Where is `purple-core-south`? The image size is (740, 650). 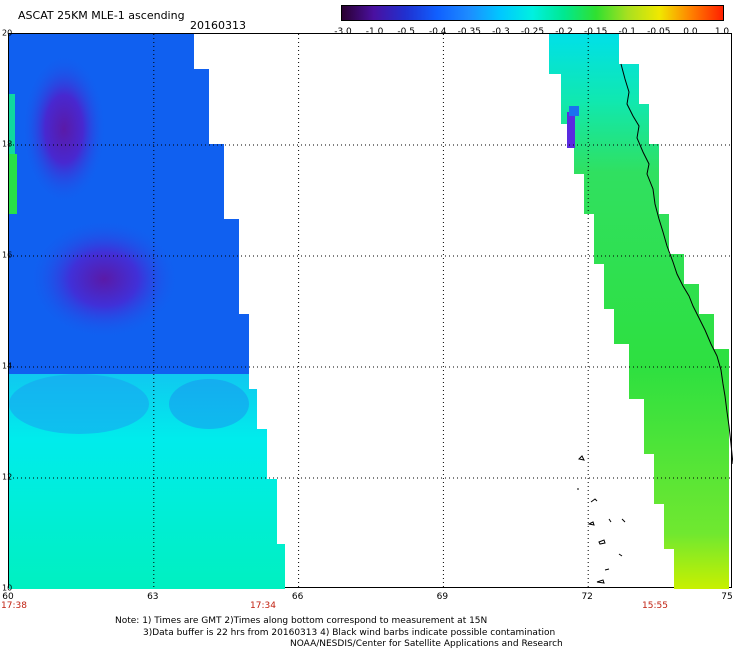 purple-core-south is located at coordinates (104, 279).